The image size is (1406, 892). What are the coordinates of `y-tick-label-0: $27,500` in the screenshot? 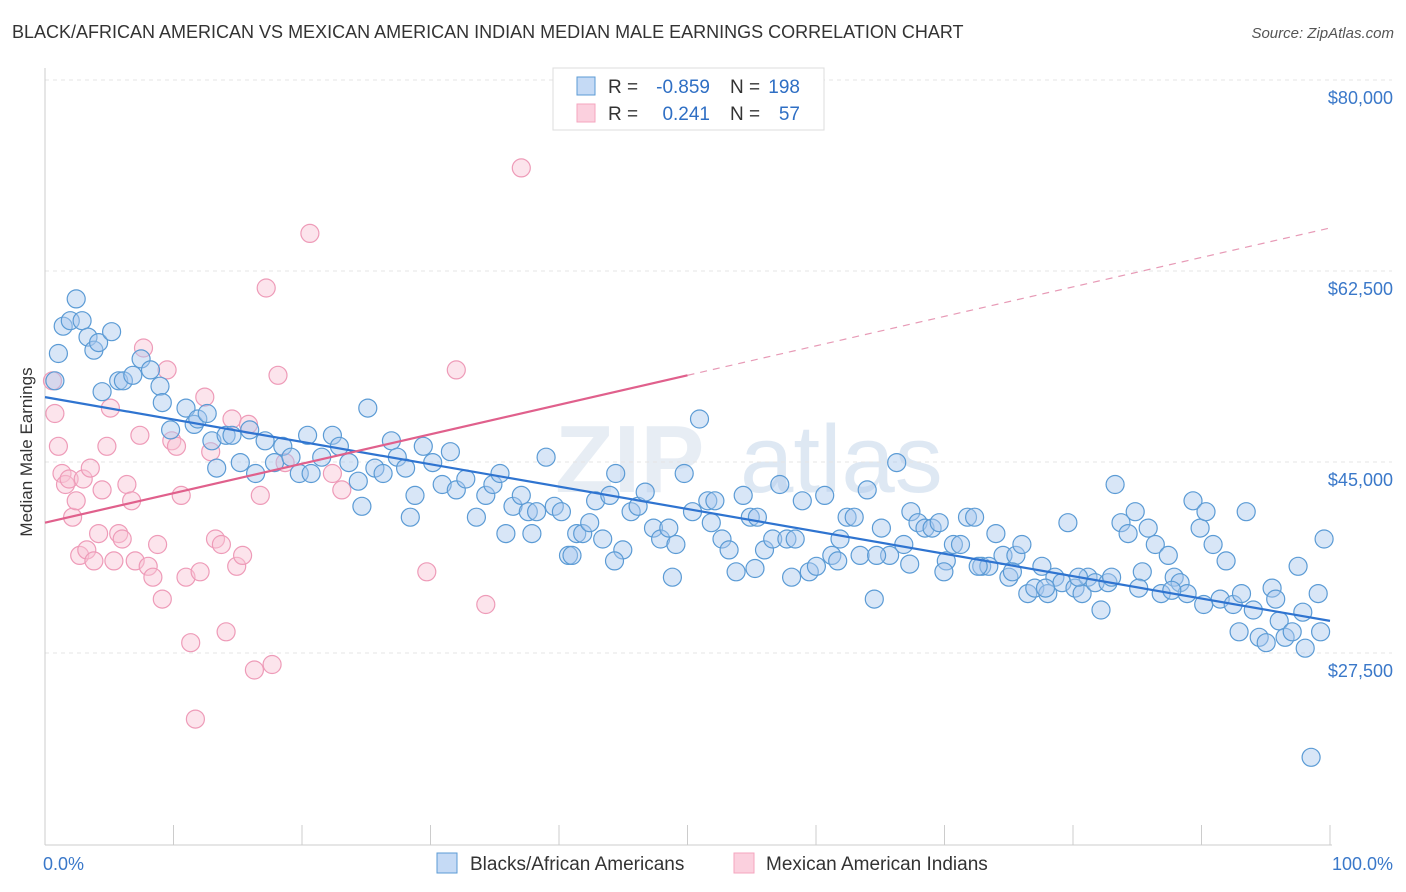 It's located at (1360, 671).